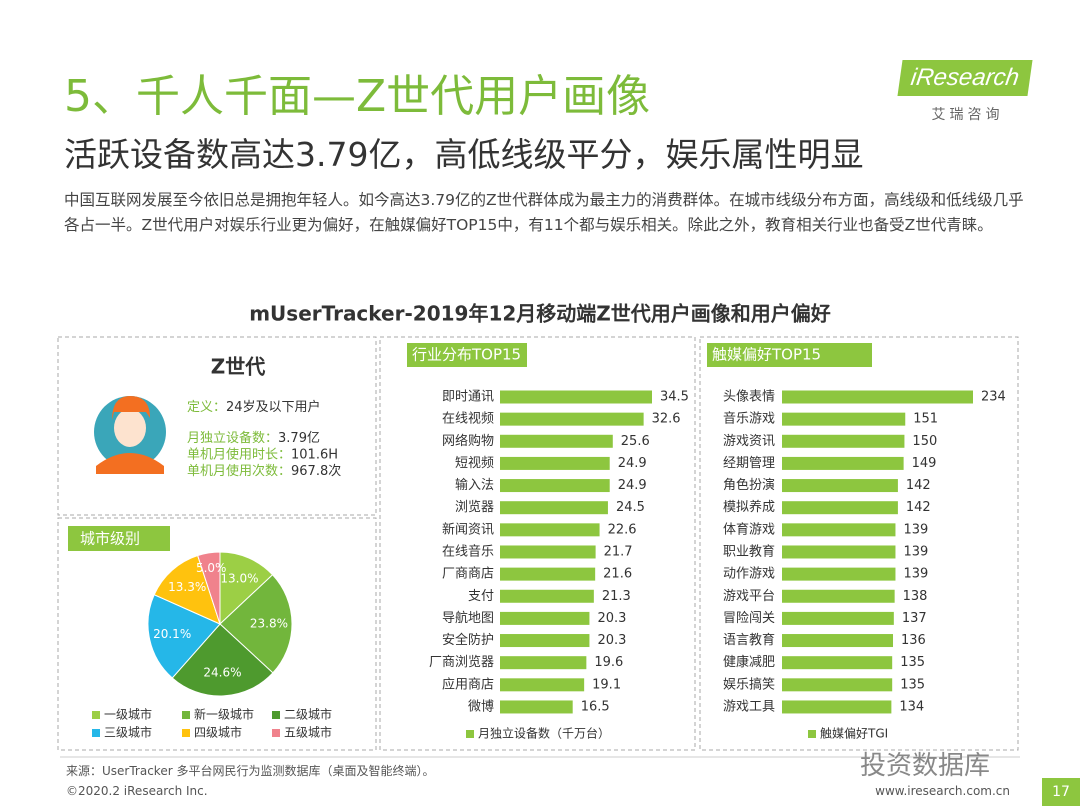  What do you see at coordinates (635, 441) in the screenshot?
I see `value-label: 25.6` at bounding box center [635, 441].